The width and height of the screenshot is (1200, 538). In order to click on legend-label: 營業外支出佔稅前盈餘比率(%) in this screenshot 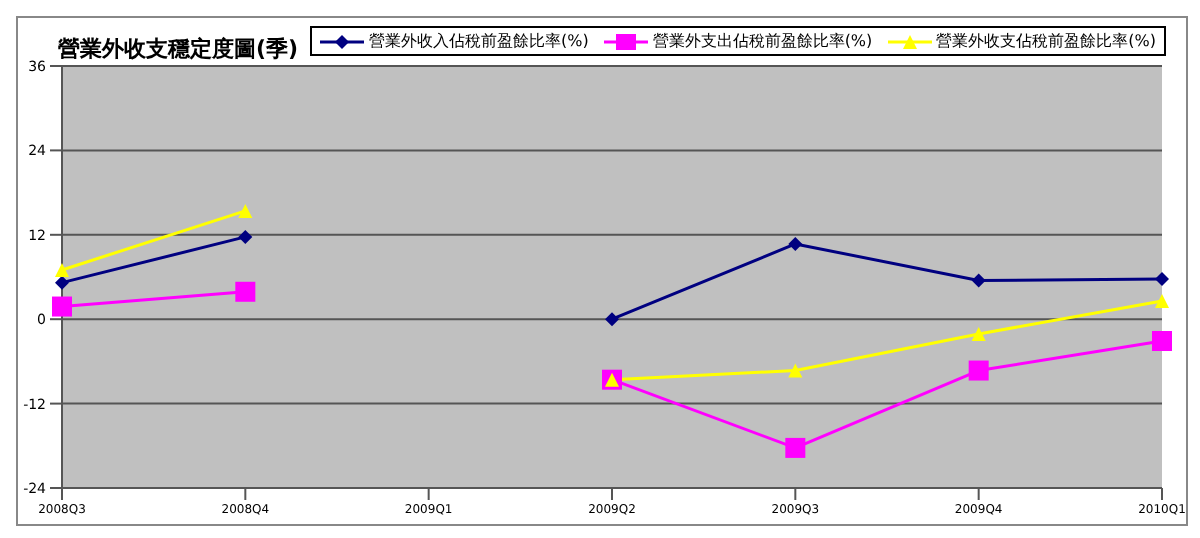, I will do `click(762, 41)`.